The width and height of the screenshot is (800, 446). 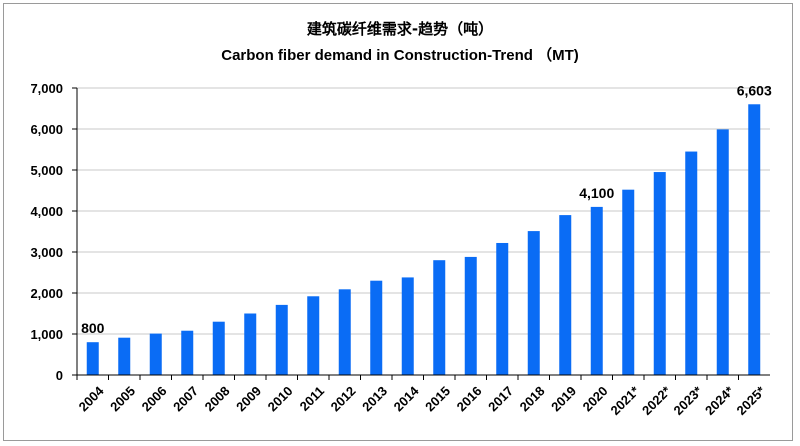 I want to click on x-tick-label: 2012, so click(x=343, y=398).